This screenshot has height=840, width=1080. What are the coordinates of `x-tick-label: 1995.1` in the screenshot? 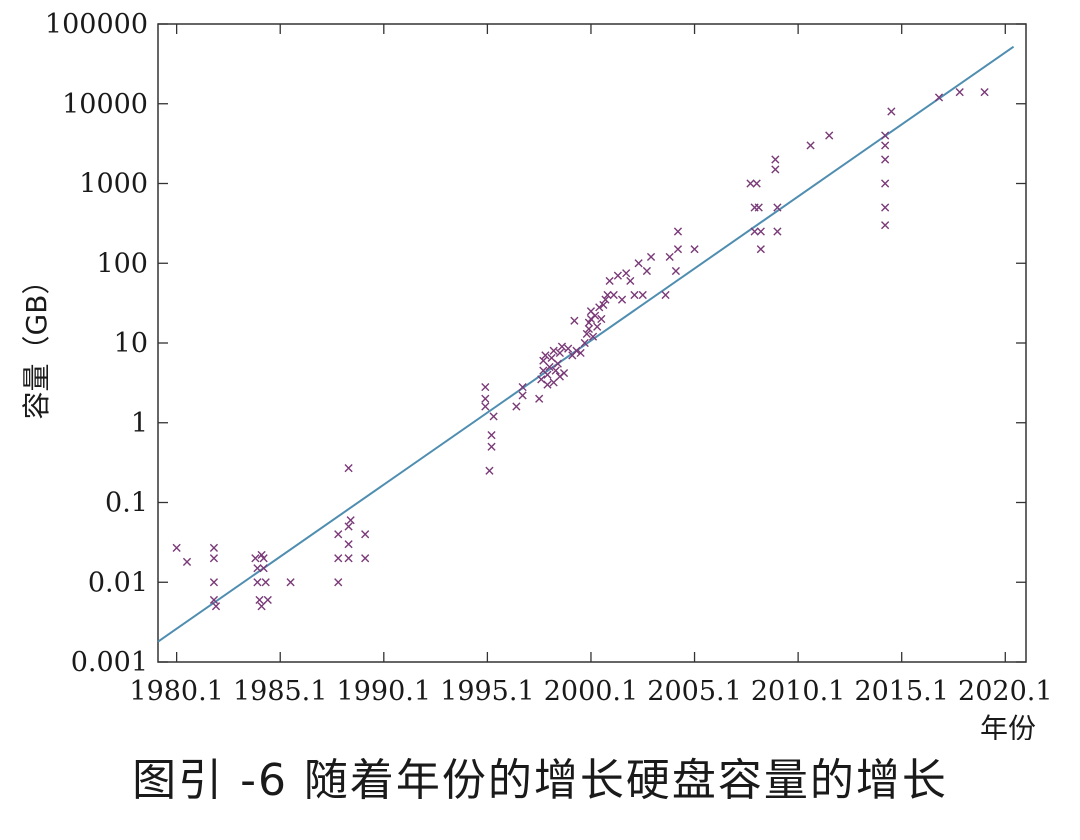 It's located at (487, 691).